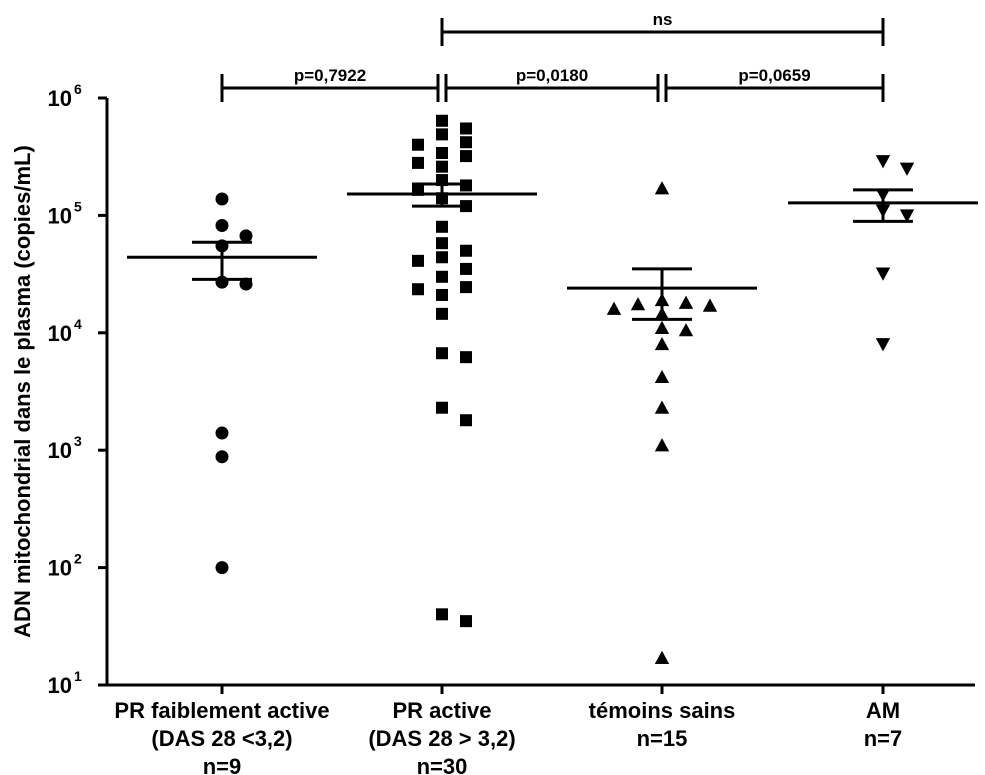 This screenshot has width=985, height=775. Describe the element at coordinates (662, 710) in the screenshot. I see `x-category-label: témoins sains` at that location.